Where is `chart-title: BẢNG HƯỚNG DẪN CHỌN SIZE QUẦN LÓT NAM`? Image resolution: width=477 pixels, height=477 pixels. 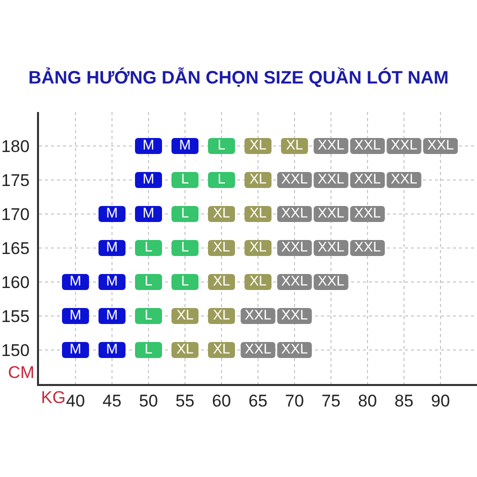
chart-title: BẢNG HƯỚNG DẪN CHỌN SIZE QUẦN LÓT NAM is located at coordinates (238, 77).